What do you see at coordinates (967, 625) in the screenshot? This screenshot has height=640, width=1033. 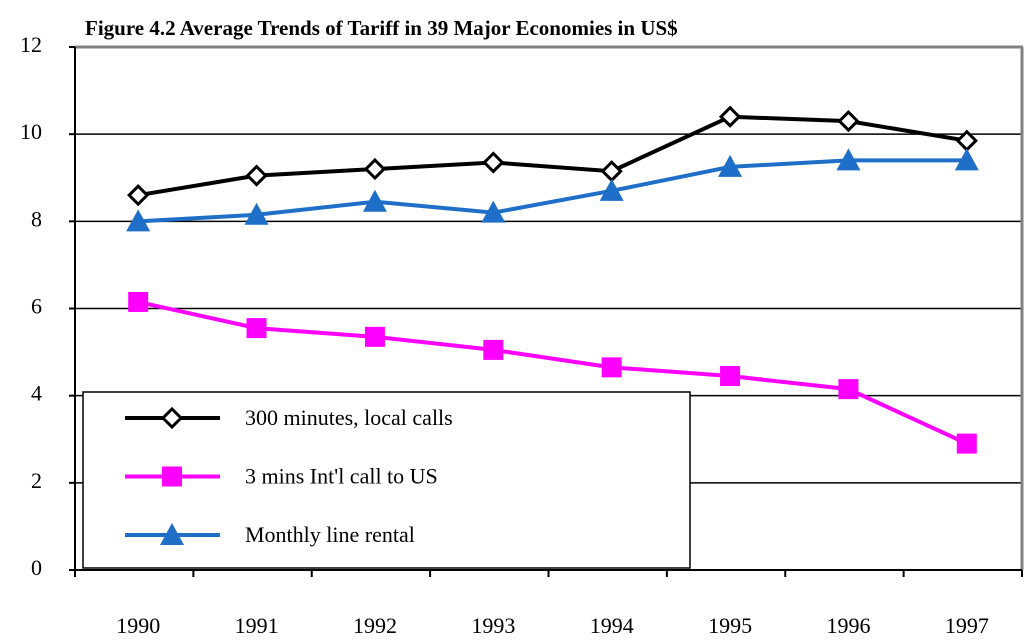 I see `x-tick-label: 1997` at bounding box center [967, 625].